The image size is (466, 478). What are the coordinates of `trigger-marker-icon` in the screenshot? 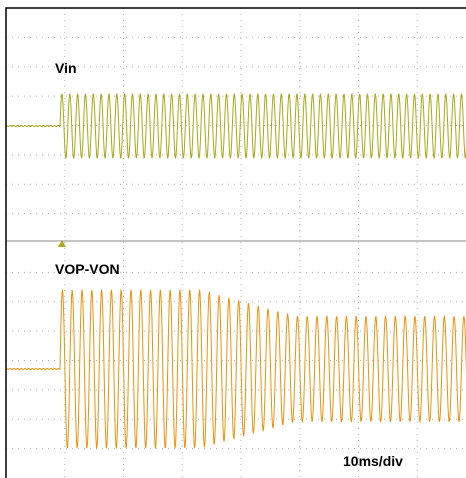 It's located at (62, 243).